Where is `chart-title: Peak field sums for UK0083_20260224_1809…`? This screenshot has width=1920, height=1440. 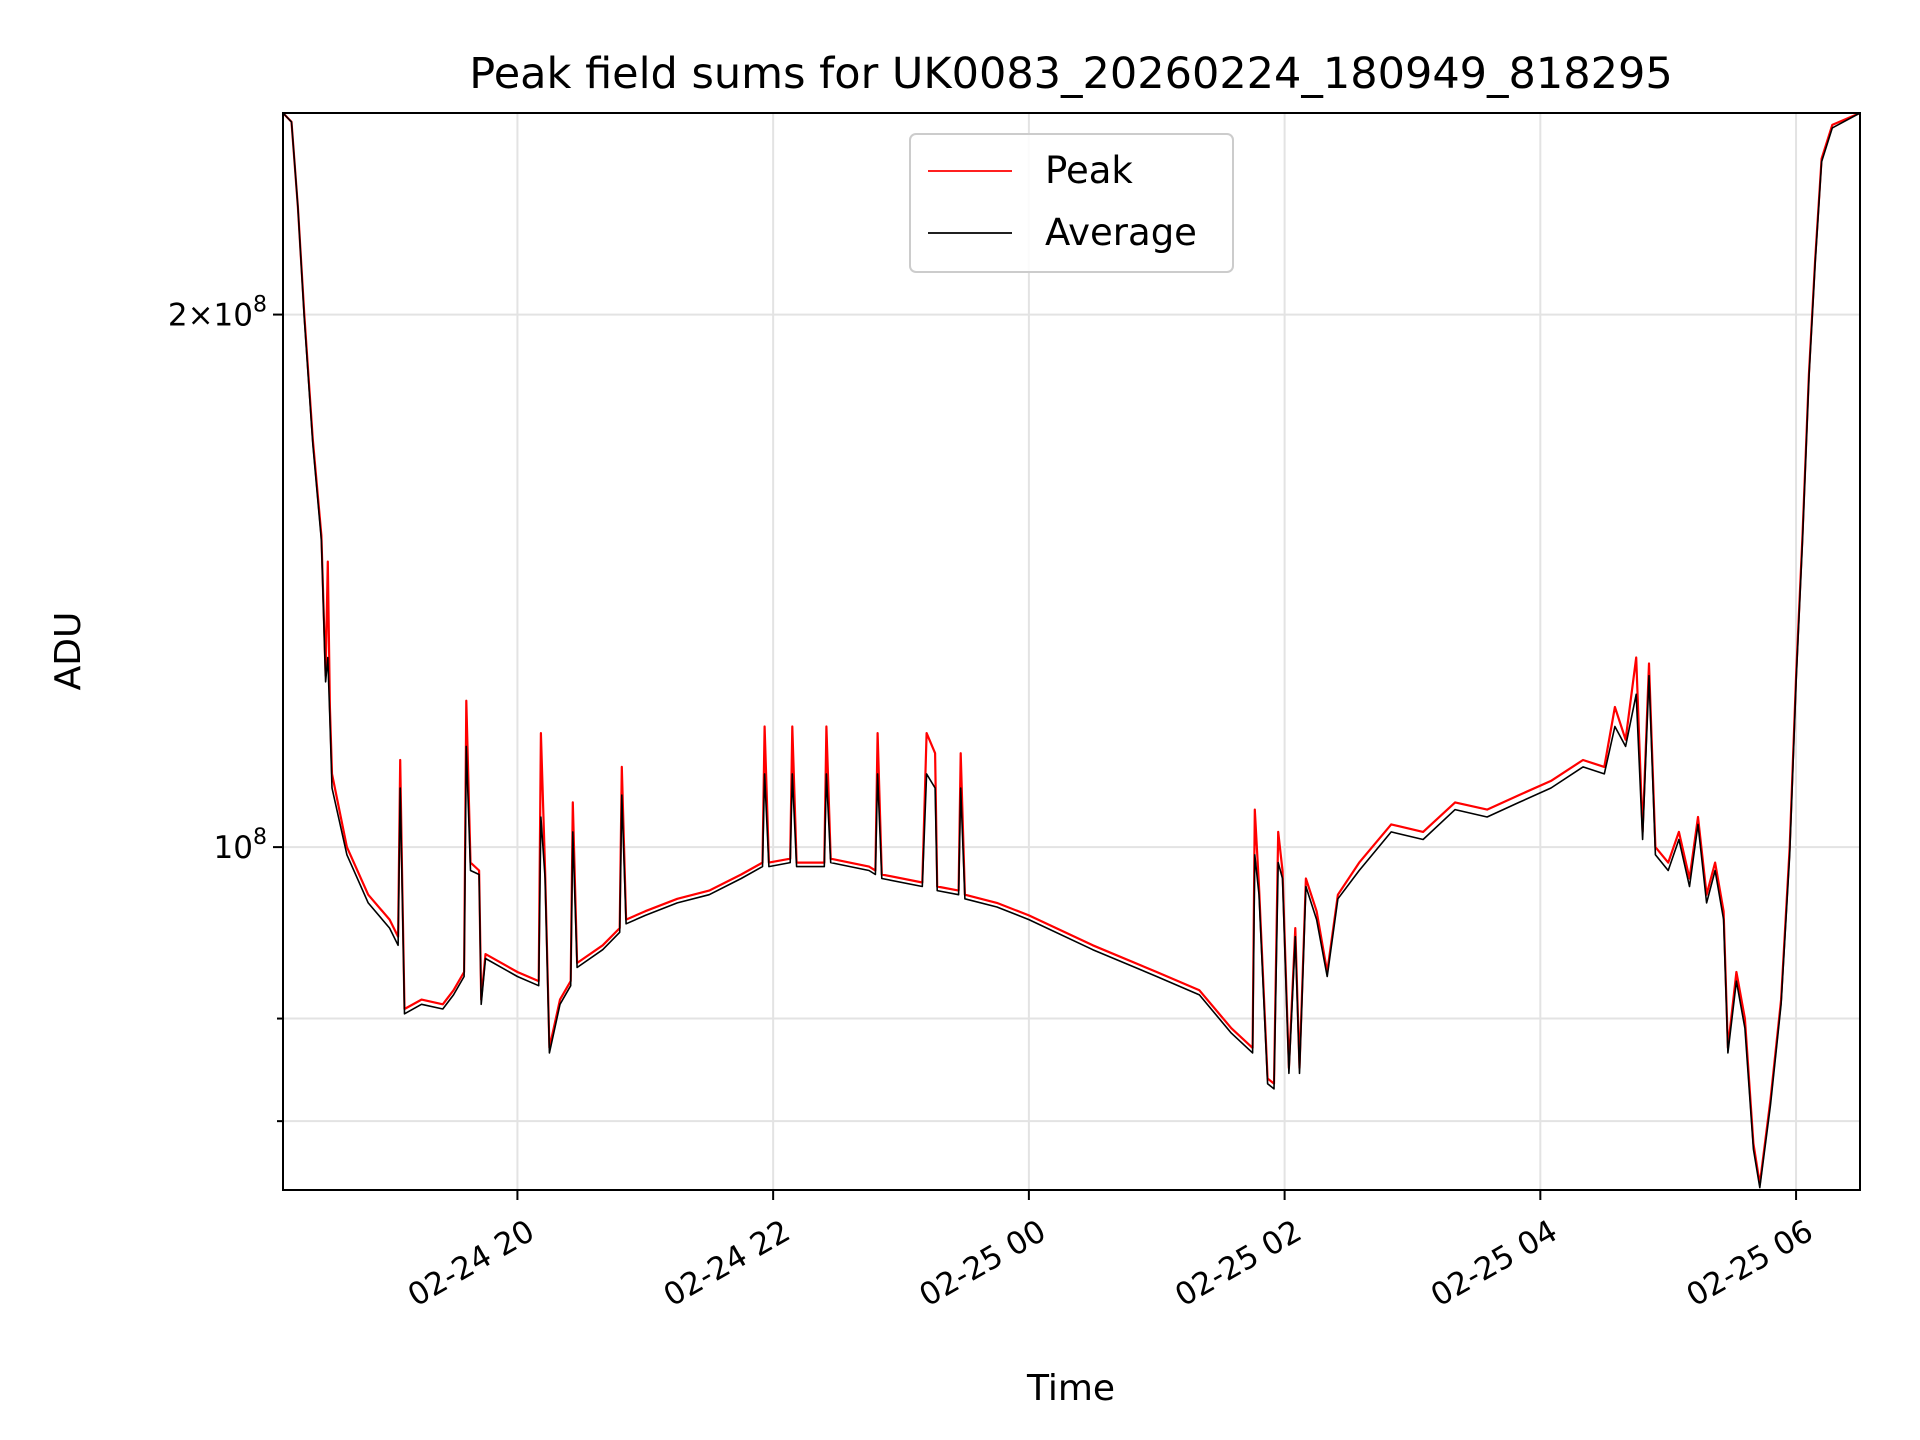 chart-title: Peak field sums for UK0083_20260224_1809… is located at coordinates (1070, 74).